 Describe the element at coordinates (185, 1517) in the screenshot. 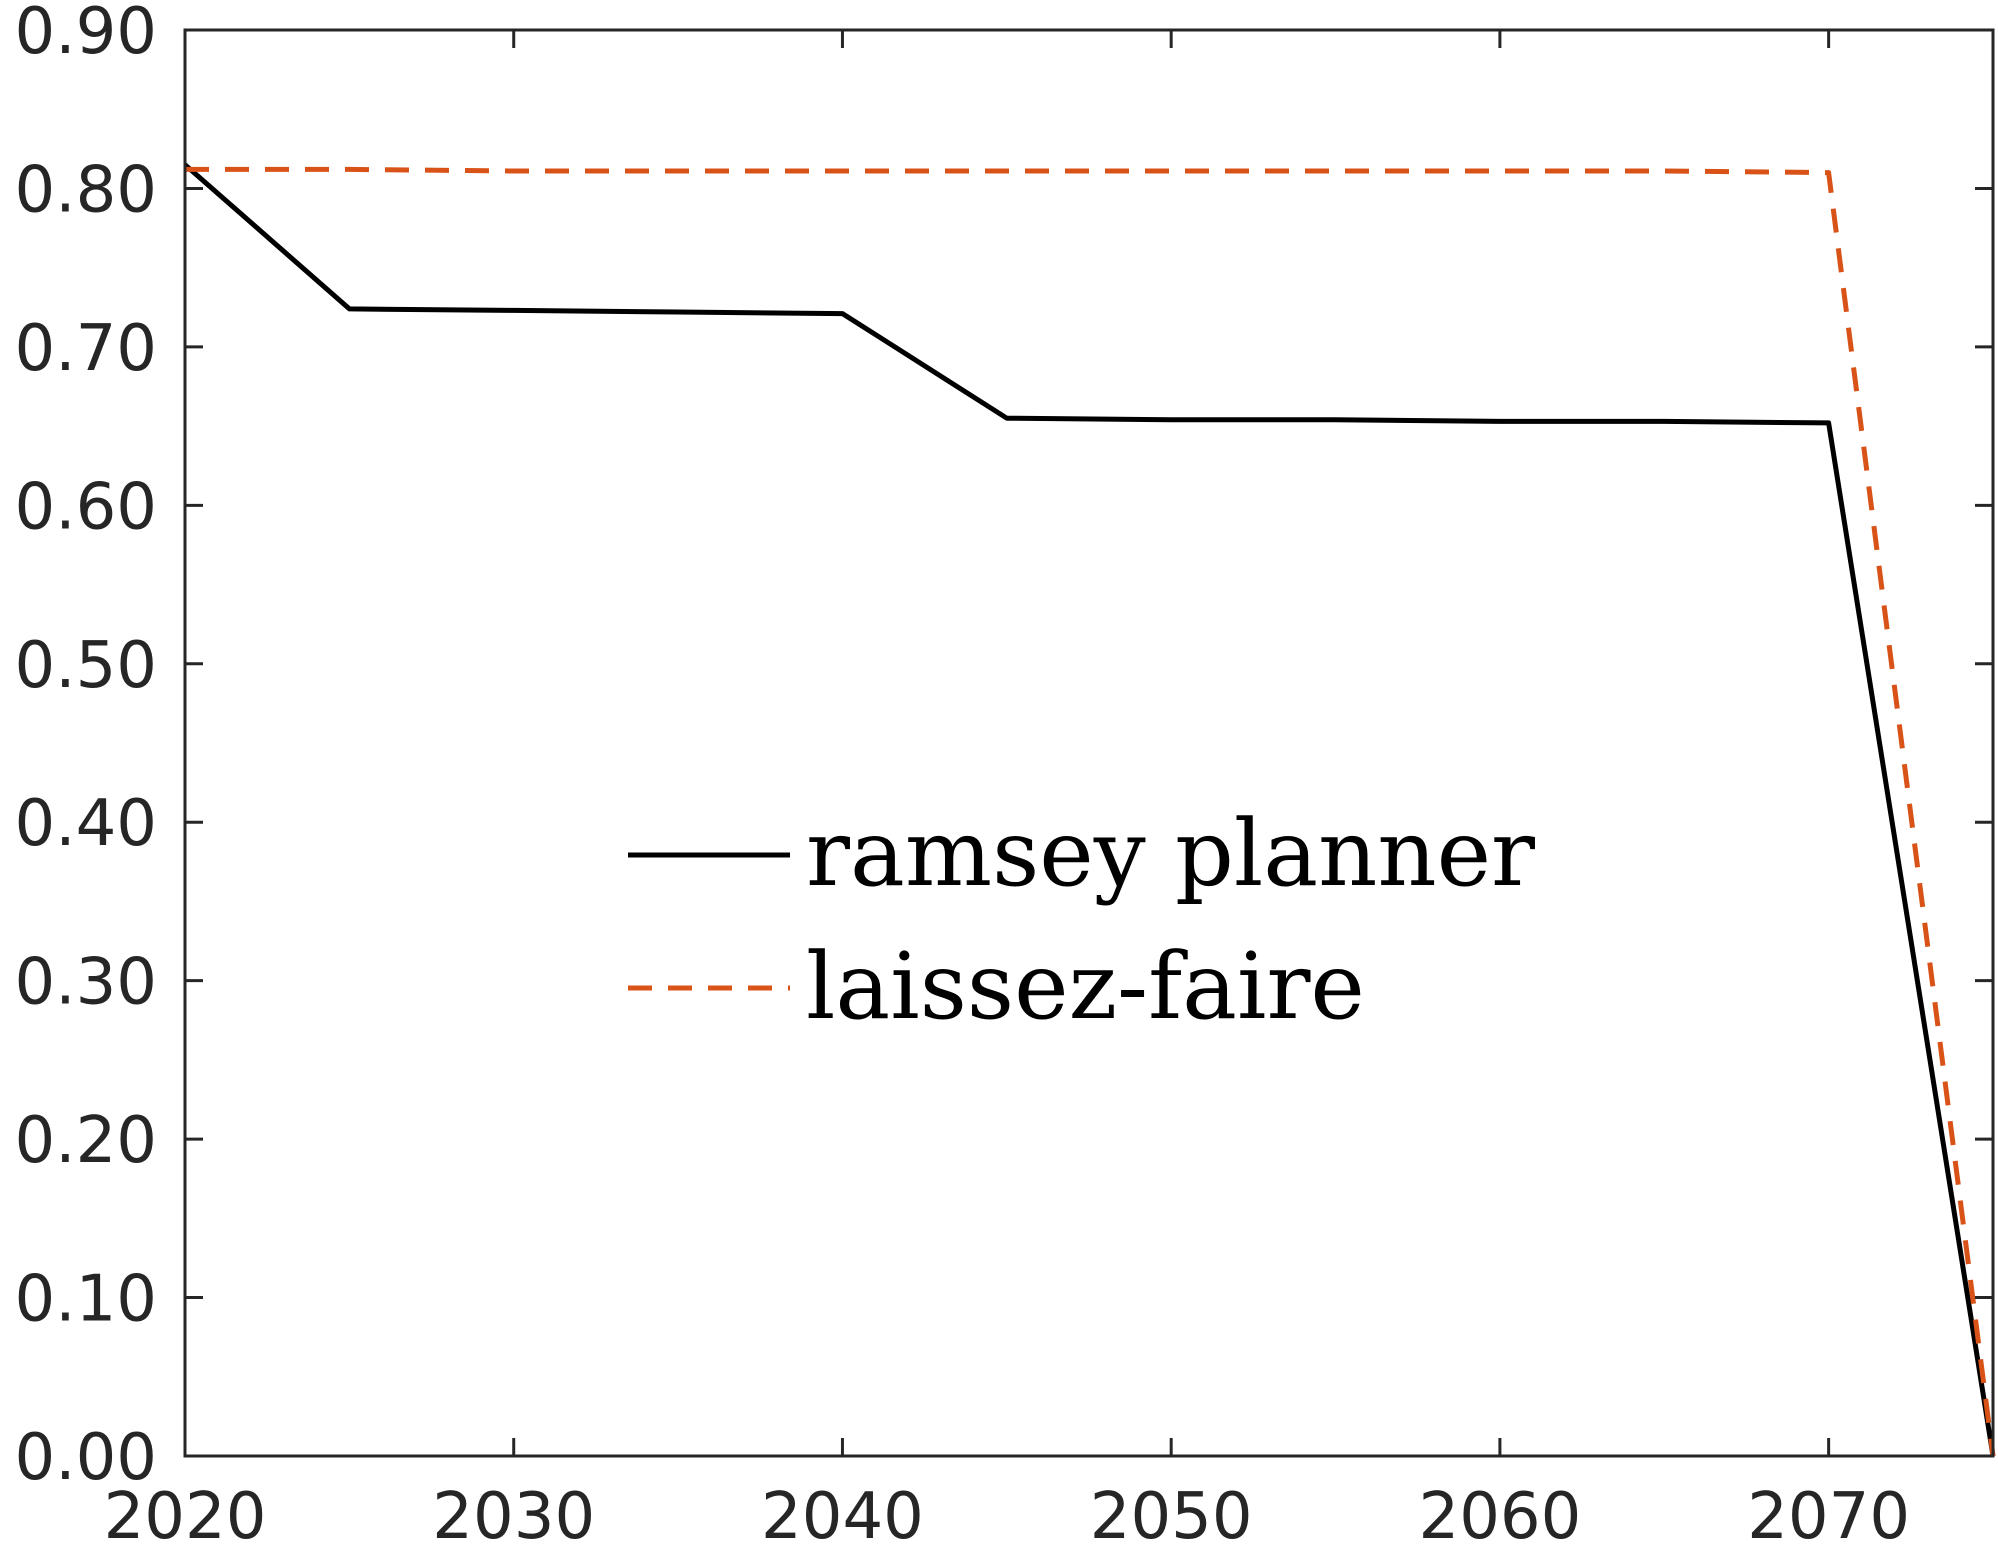

I see `x-tick-label: 2020` at that location.